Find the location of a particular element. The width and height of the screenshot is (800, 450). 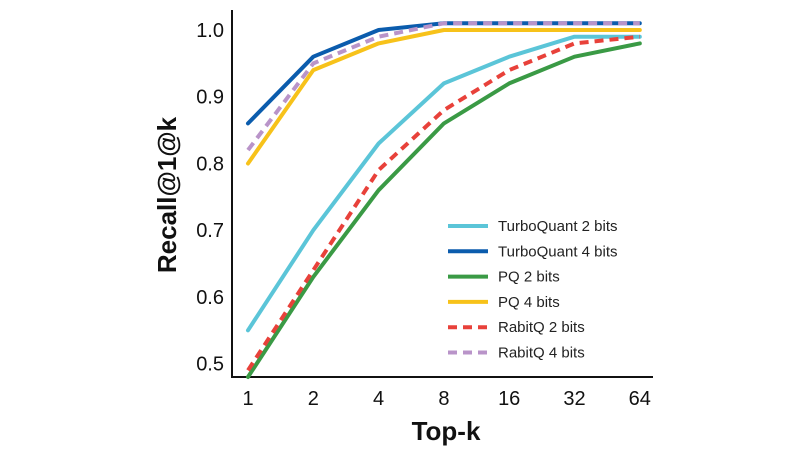

legend-item: PQ 2 bits is located at coordinates (504, 277).